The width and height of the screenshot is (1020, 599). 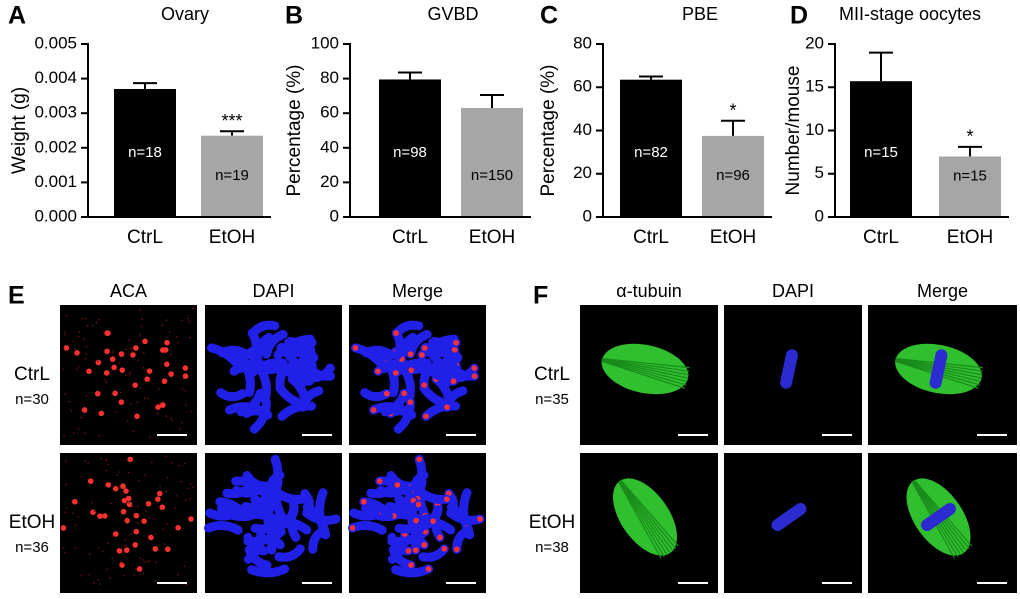 I want to click on panel-letter: E, so click(x=16, y=296).